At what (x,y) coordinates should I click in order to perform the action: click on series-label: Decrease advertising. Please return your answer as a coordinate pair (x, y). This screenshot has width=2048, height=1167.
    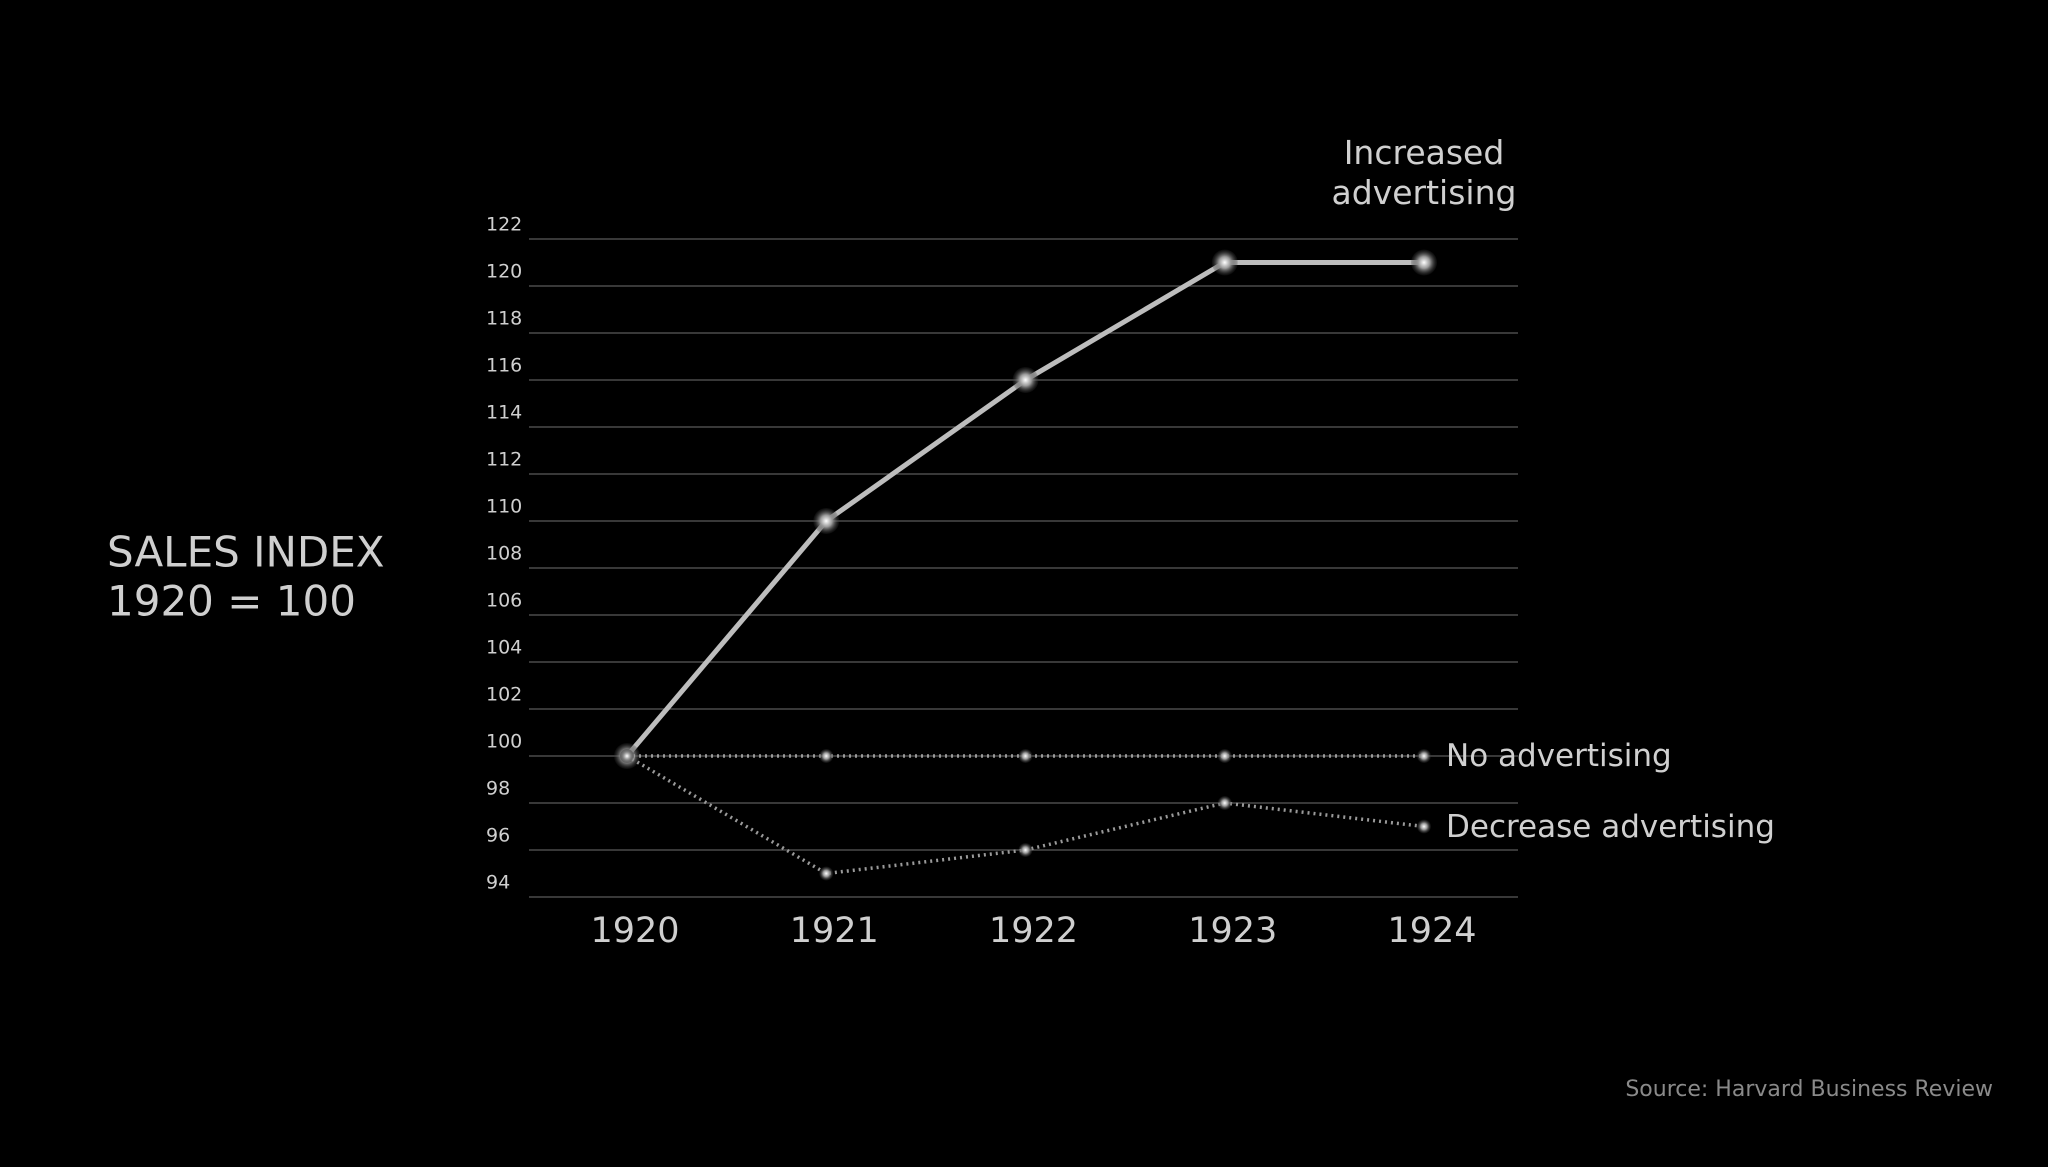
    Looking at the image, I should click on (1610, 826).